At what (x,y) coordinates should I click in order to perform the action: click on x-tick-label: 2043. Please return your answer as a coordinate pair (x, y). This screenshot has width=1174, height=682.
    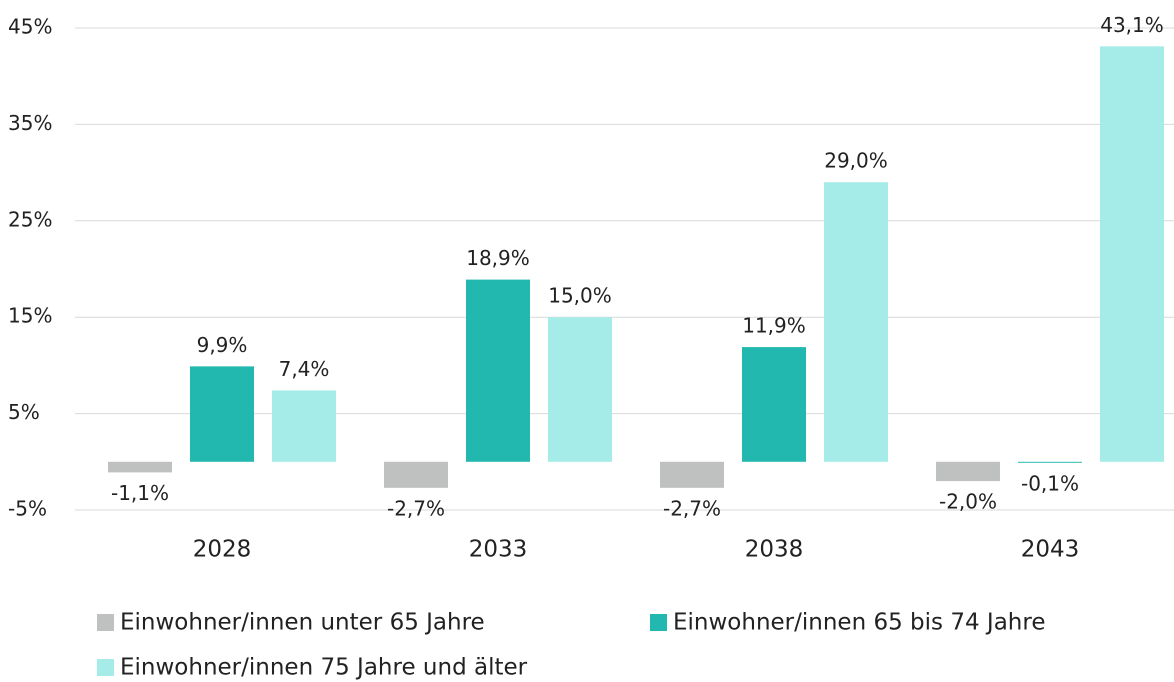
    Looking at the image, I should click on (1050, 550).